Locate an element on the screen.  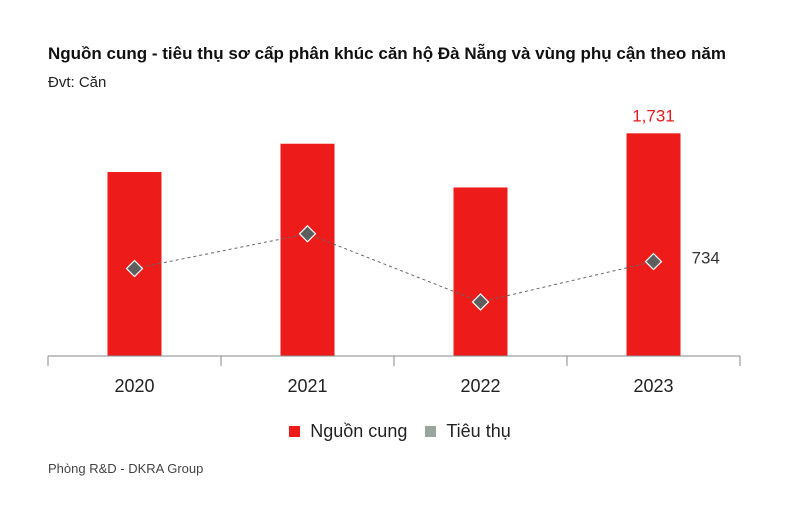
legend-label-supply: Nguồn cung is located at coordinates (359, 431).